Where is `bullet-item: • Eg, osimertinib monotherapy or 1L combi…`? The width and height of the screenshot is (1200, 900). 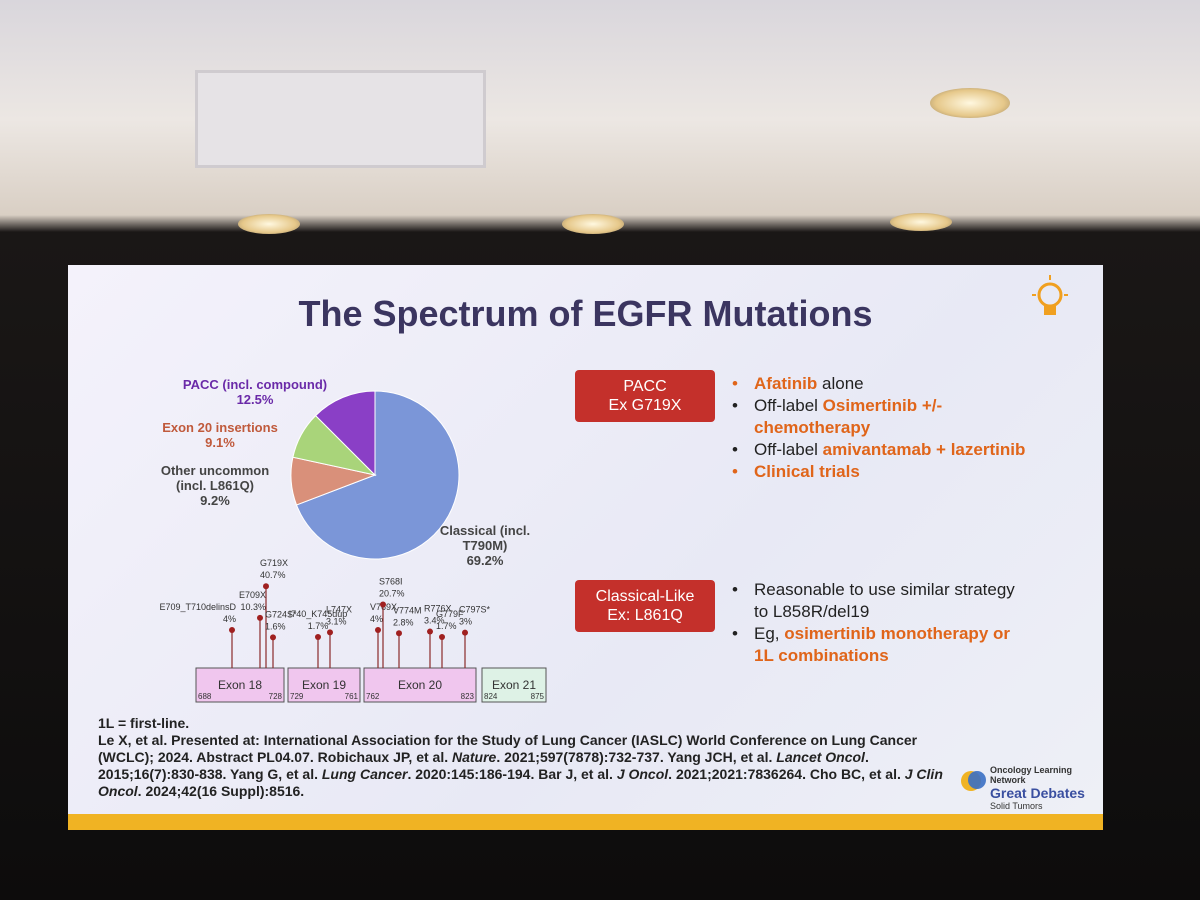
bullet-item: • Eg, osimertinib monotherapy or 1L combi… is located at coordinates (878, 645).